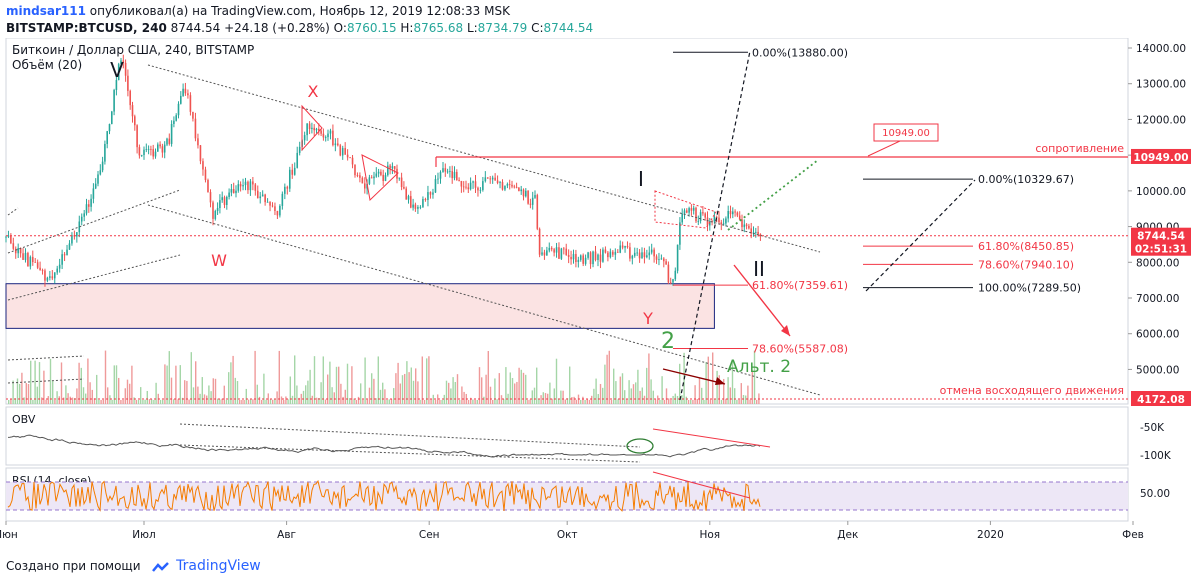  I want to click on obv-line, so click(384, 446).